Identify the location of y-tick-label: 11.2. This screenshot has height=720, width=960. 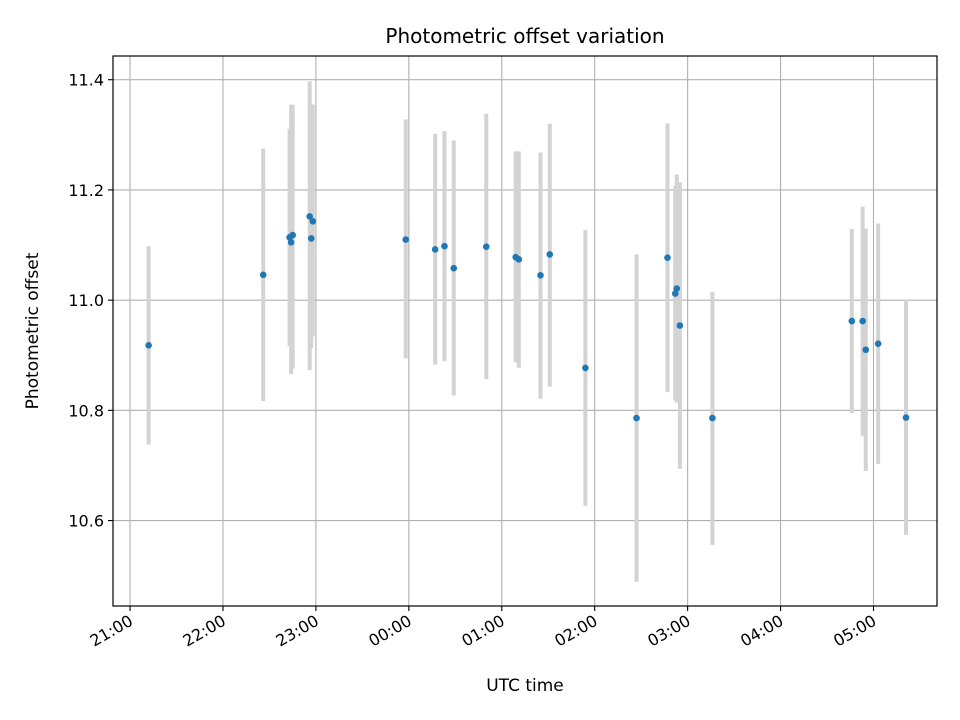
(86, 190).